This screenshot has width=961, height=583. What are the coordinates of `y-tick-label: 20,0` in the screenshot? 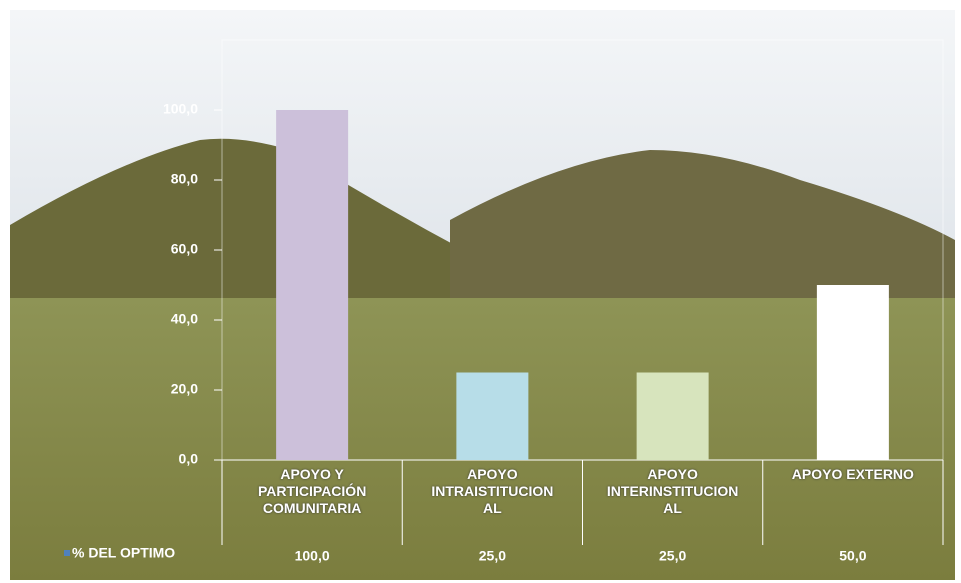 It's located at (184, 389).